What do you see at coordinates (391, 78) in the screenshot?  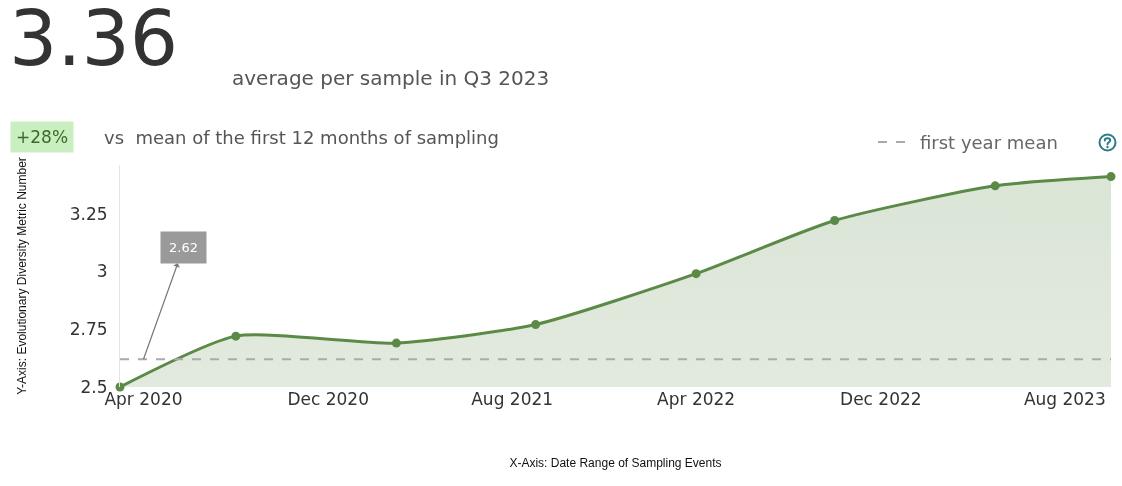 I see `chart-subtitle: average per sample in Q3 2023` at bounding box center [391, 78].